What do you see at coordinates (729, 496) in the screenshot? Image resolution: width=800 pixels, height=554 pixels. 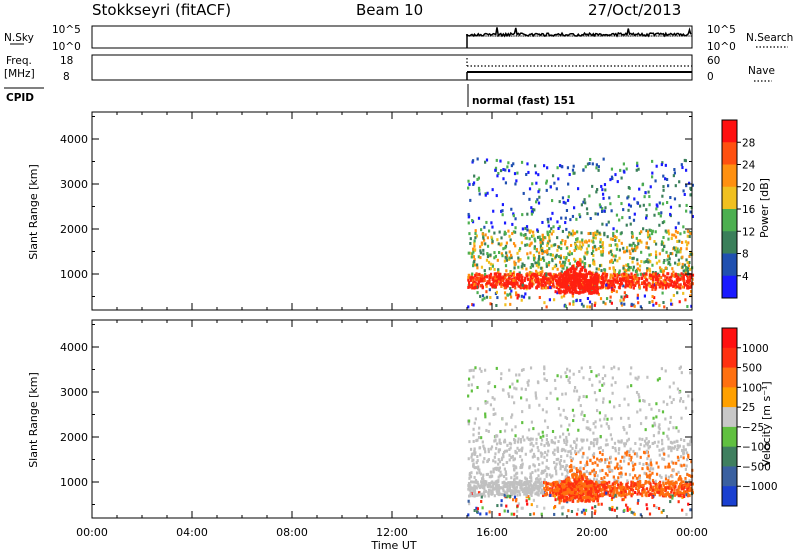 I see `colorbar-segment` at bounding box center [729, 496].